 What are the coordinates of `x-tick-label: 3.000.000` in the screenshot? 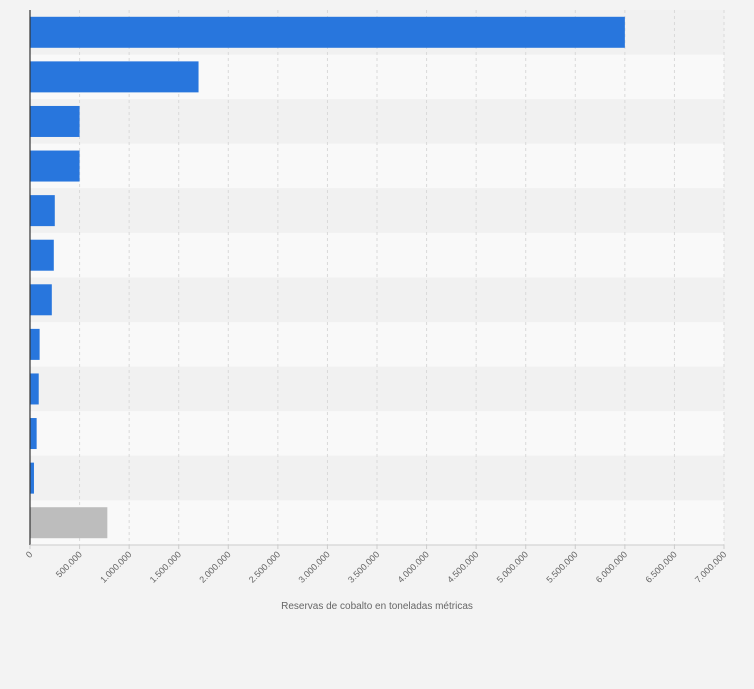 It's located at (313, 566).